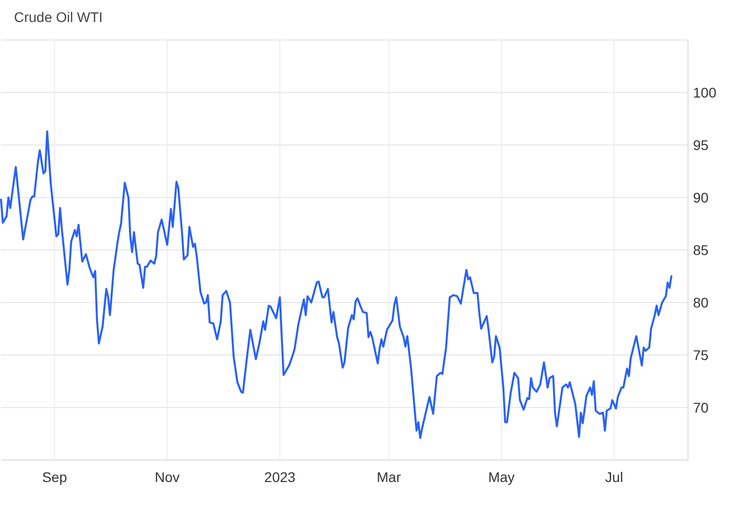  I want to click on x-tick-label: Nov, so click(167, 477).